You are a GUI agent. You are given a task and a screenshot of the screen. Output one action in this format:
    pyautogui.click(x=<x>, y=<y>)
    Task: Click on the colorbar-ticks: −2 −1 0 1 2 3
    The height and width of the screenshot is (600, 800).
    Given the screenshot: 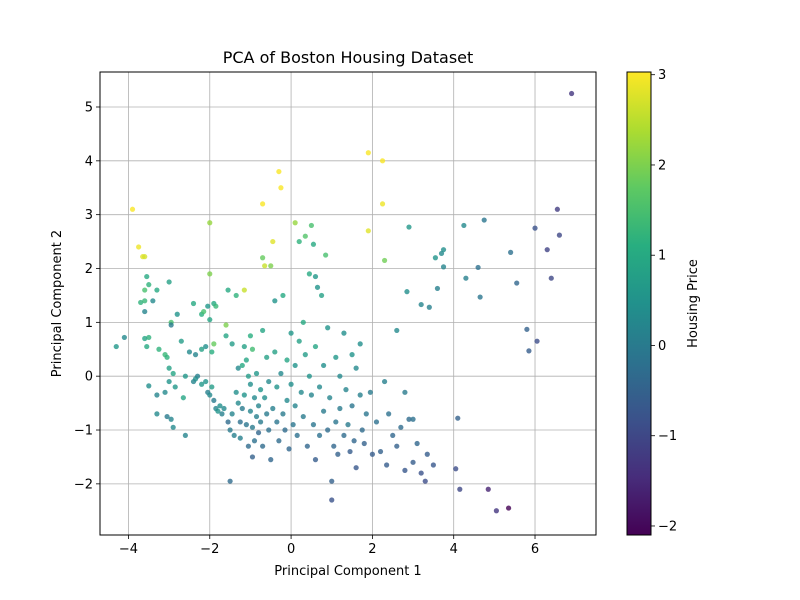 What is the action you would take?
    pyautogui.click(x=664, y=301)
    